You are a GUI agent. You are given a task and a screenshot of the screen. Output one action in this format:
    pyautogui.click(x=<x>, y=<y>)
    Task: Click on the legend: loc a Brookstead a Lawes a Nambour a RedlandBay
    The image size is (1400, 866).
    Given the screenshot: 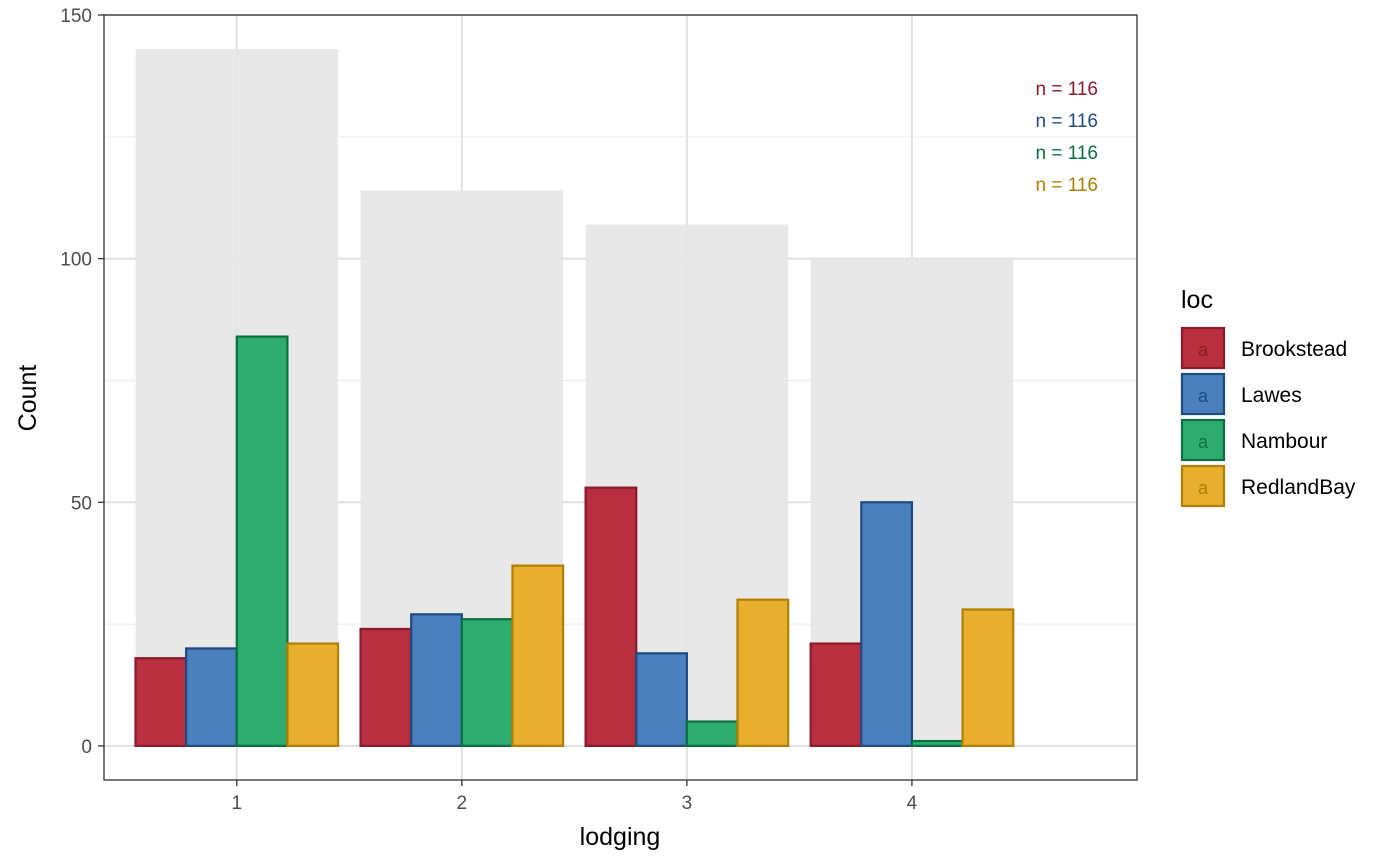 What is the action you would take?
    pyautogui.click(x=1268, y=397)
    